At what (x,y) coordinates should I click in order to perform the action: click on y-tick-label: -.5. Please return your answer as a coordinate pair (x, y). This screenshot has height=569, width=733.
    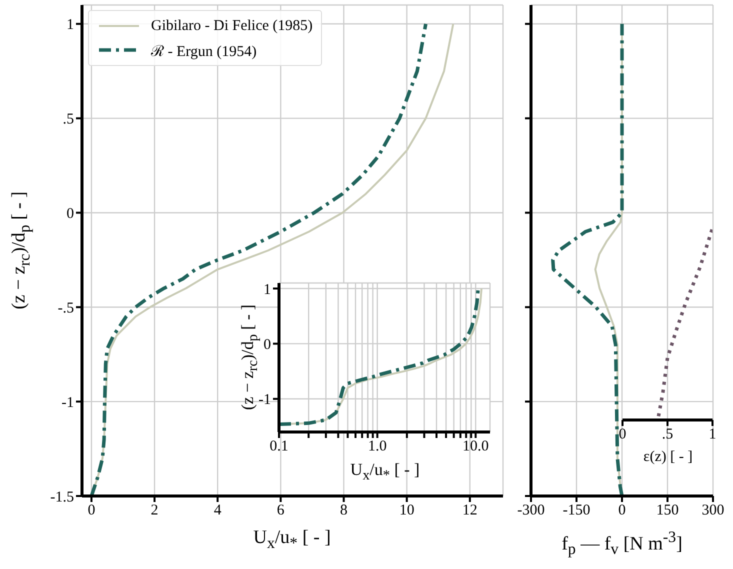
    Looking at the image, I should click on (66, 308).